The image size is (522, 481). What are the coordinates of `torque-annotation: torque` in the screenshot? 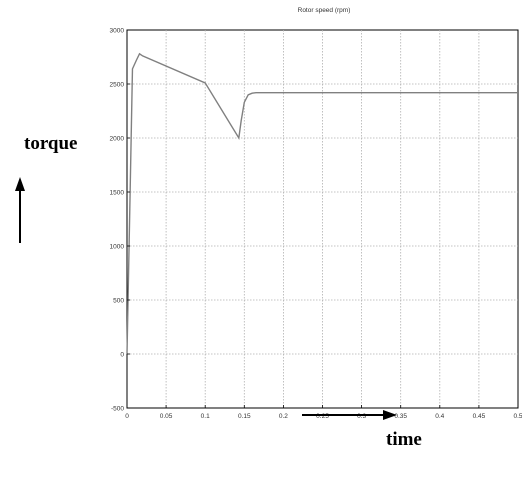 It's located at (50, 143).